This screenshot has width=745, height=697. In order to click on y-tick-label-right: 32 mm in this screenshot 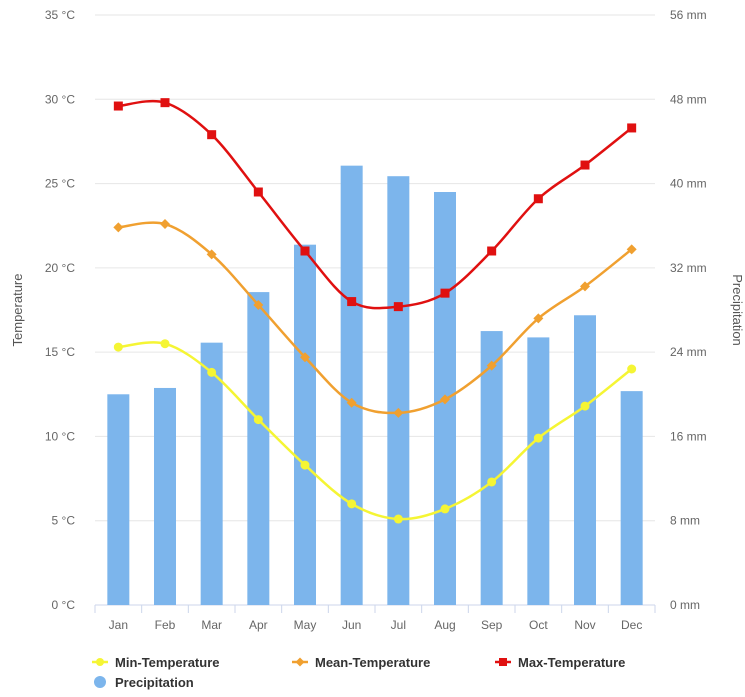, I will do `click(688, 268)`.